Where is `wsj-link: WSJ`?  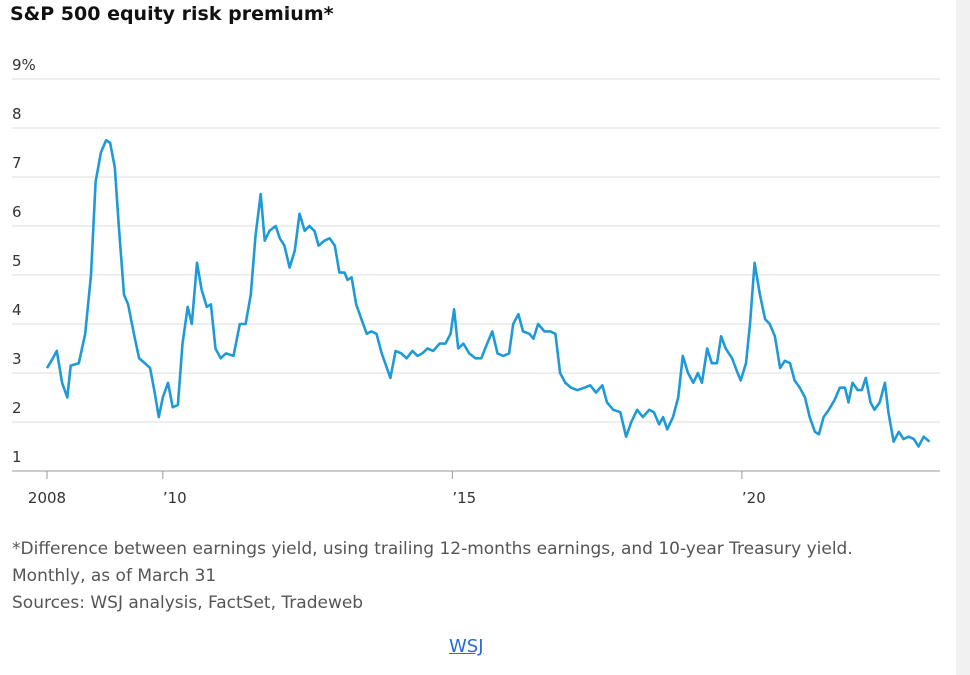
wsj-link: WSJ is located at coordinates (466, 646).